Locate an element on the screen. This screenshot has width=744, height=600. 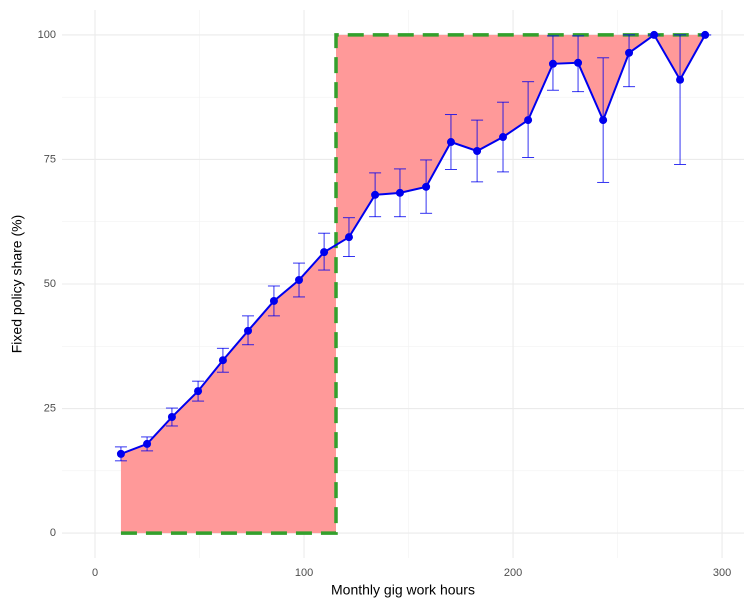
x-tick-label: 300 is located at coordinates (722, 573).